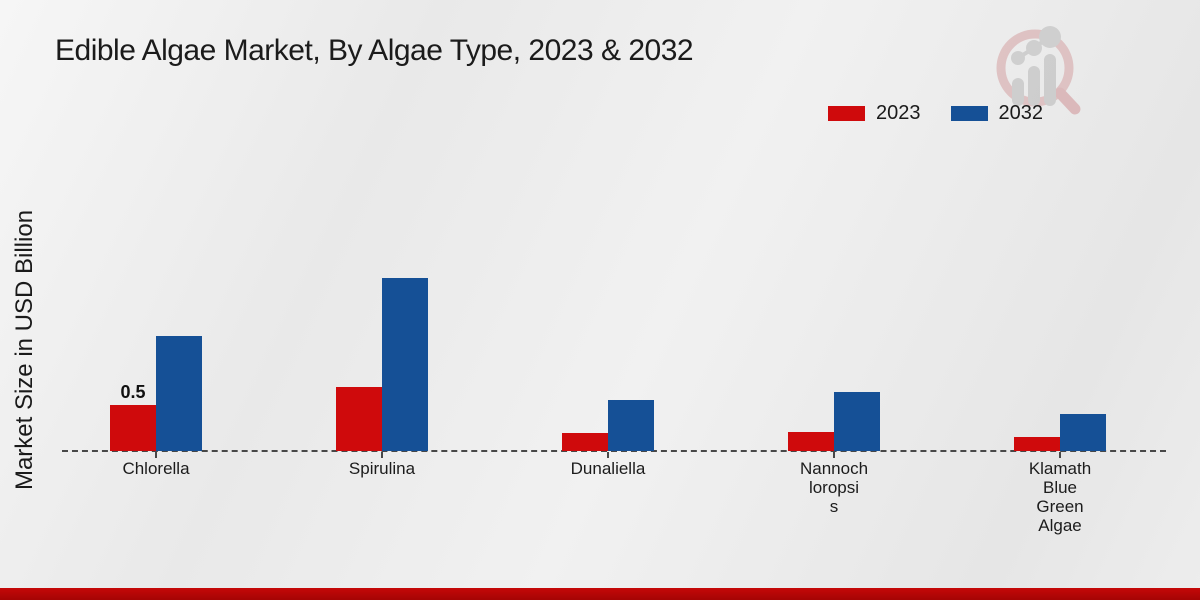 The width and height of the screenshot is (1200, 600). I want to click on legend-label-2032: 2032, so click(1021, 113).